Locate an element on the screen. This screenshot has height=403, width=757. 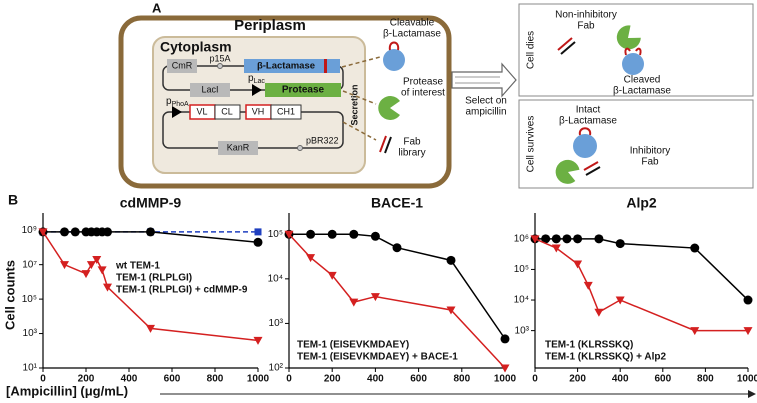
output-label: Cleavable is located at coordinates (412, 23).